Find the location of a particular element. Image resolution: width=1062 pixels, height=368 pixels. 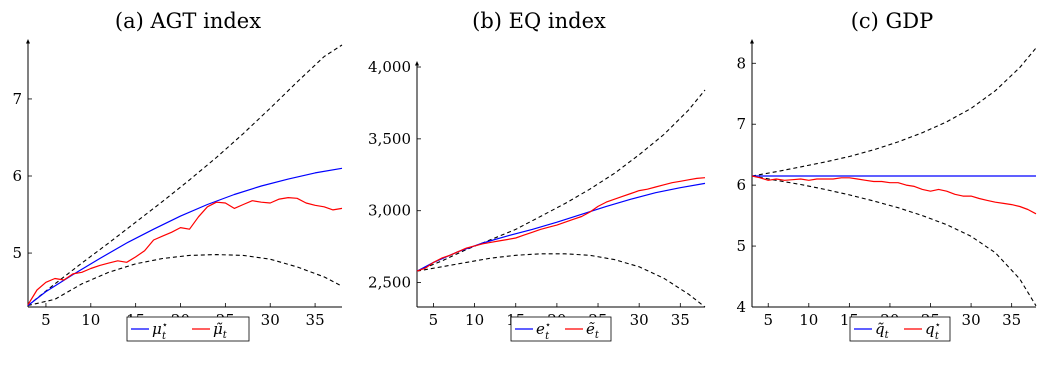

legend-label: q̃t is located at coordinates (882, 330).